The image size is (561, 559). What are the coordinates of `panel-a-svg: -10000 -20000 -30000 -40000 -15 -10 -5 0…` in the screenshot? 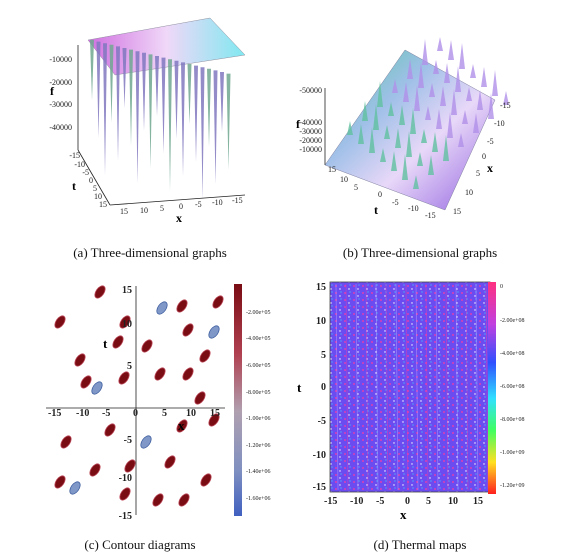 It's located at (147, 121).